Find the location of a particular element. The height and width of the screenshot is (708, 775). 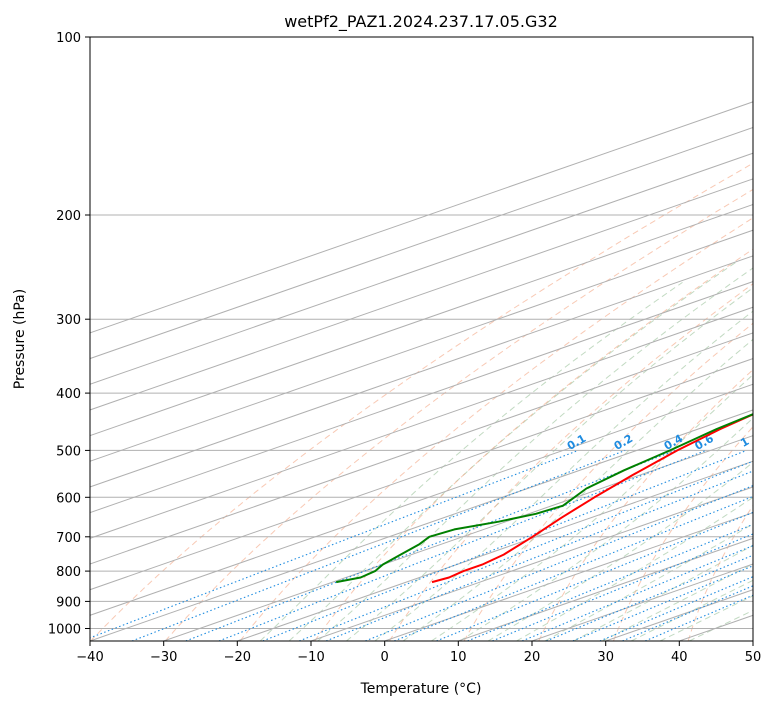

y-tick-label: 500 is located at coordinates (68, 451).